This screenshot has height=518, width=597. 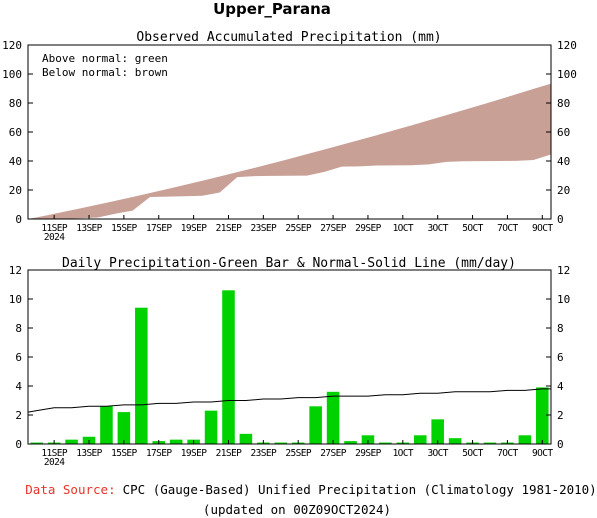 What do you see at coordinates (289, 400) in the screenshot?
I see `daily-normal-line` at bounding box center [289, 400].